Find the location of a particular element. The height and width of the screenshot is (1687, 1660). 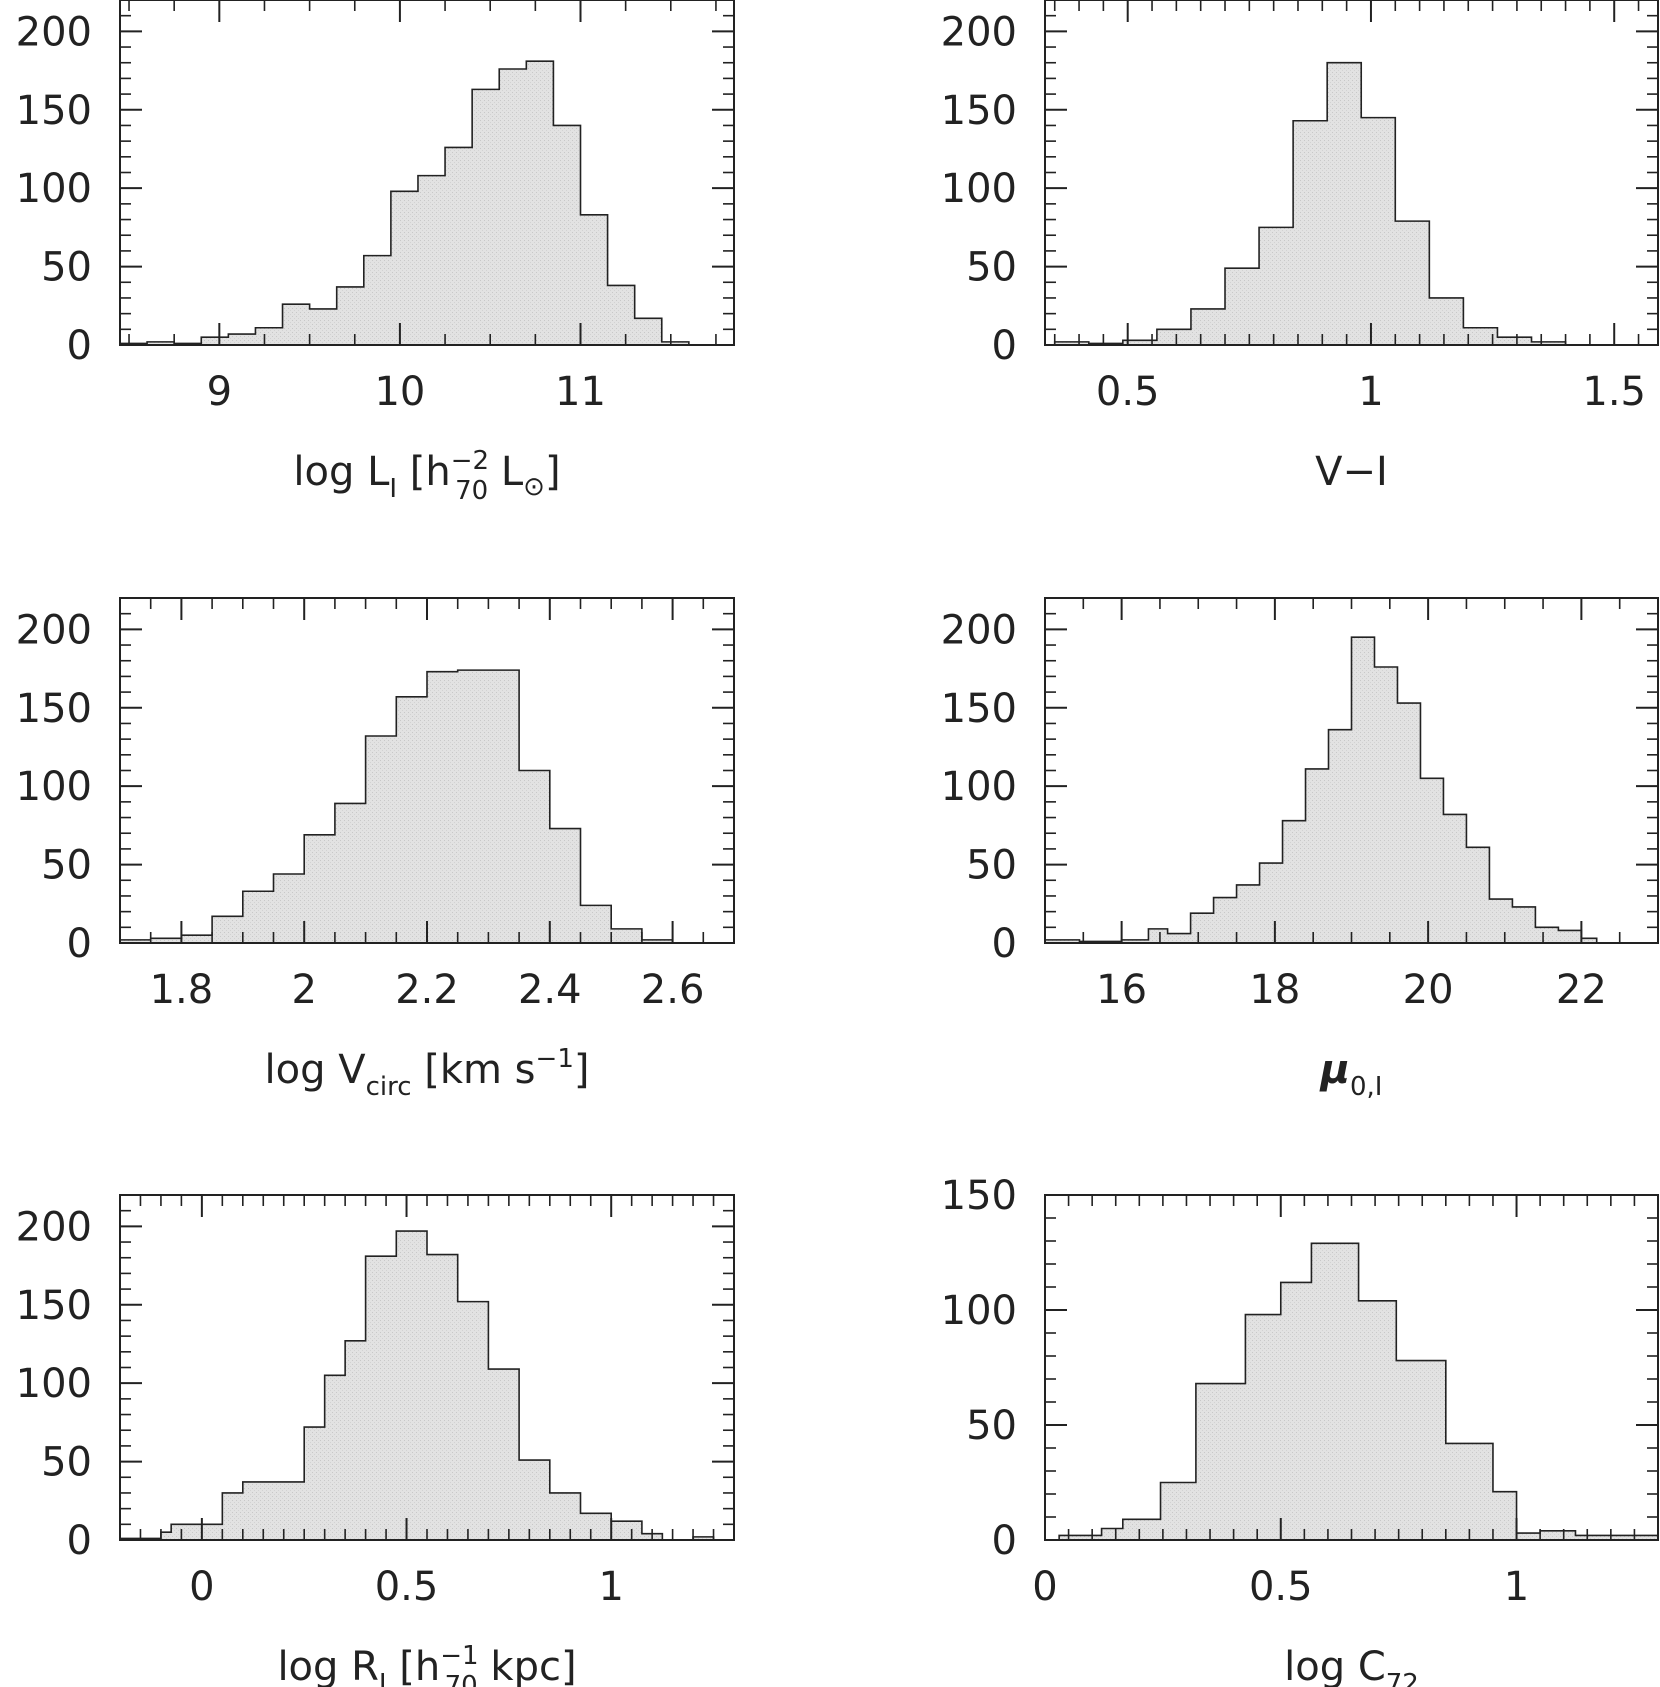

x-axis-title: log C72 is located at coordinates (1351, 1665).